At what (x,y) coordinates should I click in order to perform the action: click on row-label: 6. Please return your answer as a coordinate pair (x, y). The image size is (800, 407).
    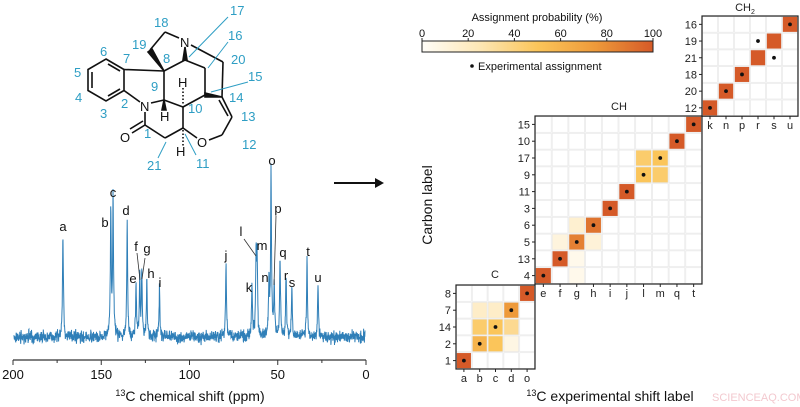
    Looking at the image, I should click on (527, 226).